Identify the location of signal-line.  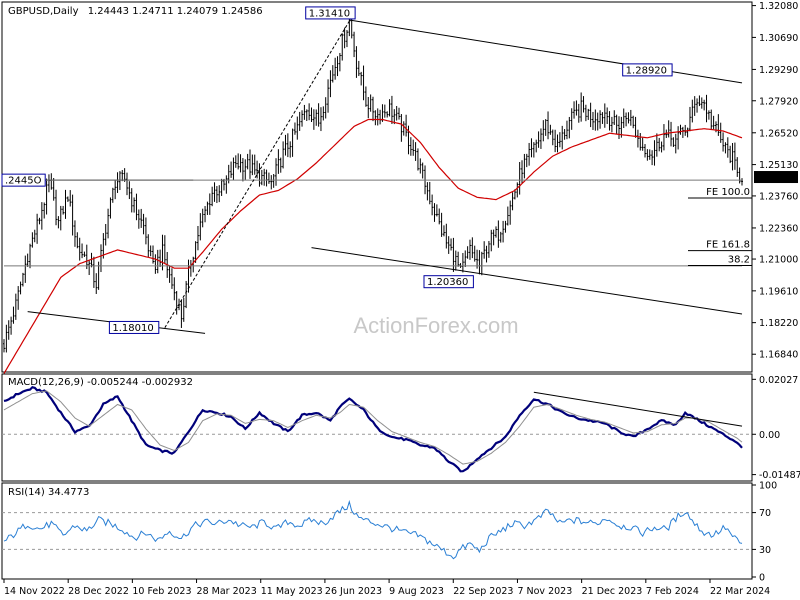
(373, 427).